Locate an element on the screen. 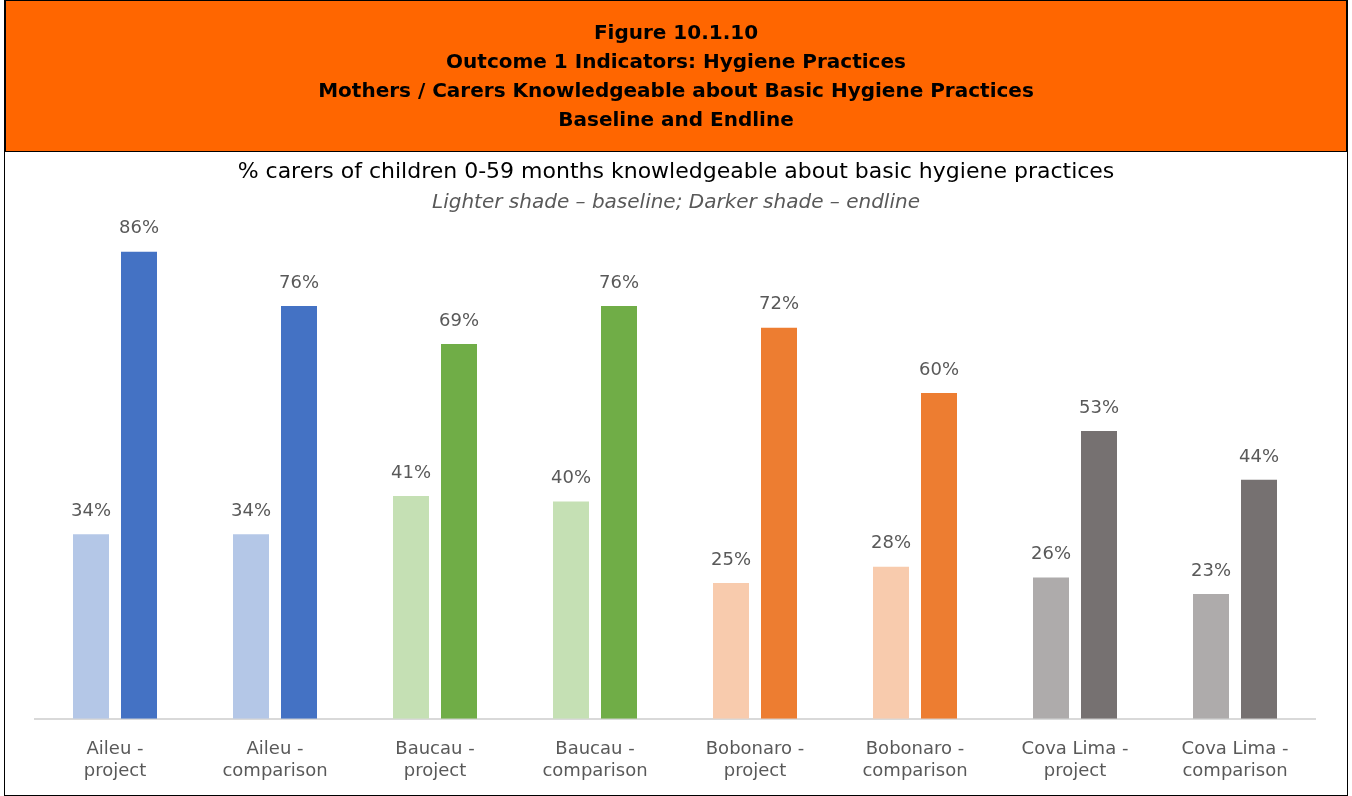 The height and width of the screenshot is (796, 1352). x-tick-label: Baucau - comparison is located at coordinates (595, 758).